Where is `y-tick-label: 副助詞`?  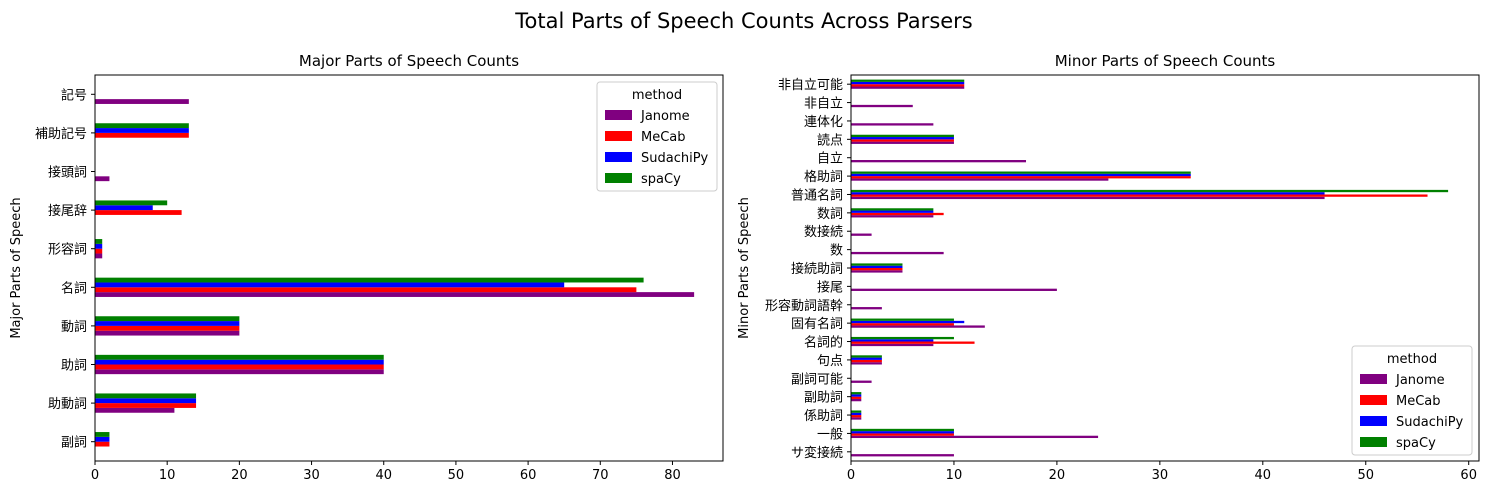 y-tick-label: 副助詞 is located at coordinates (823, 398).